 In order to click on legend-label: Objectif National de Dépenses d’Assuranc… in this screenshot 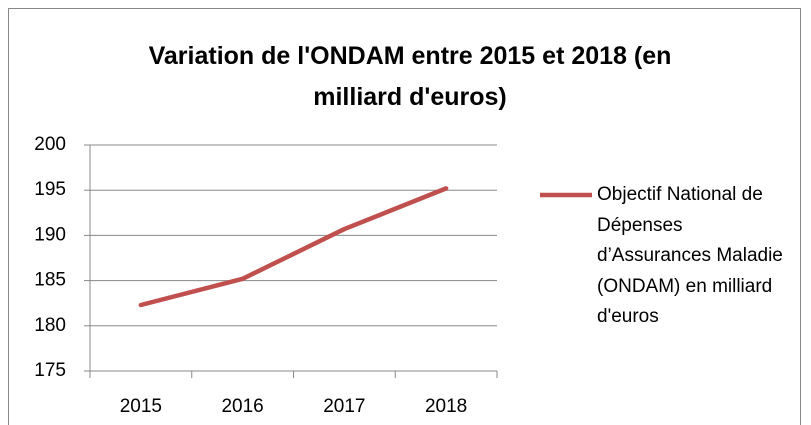, I will do `click(690, 255)`.